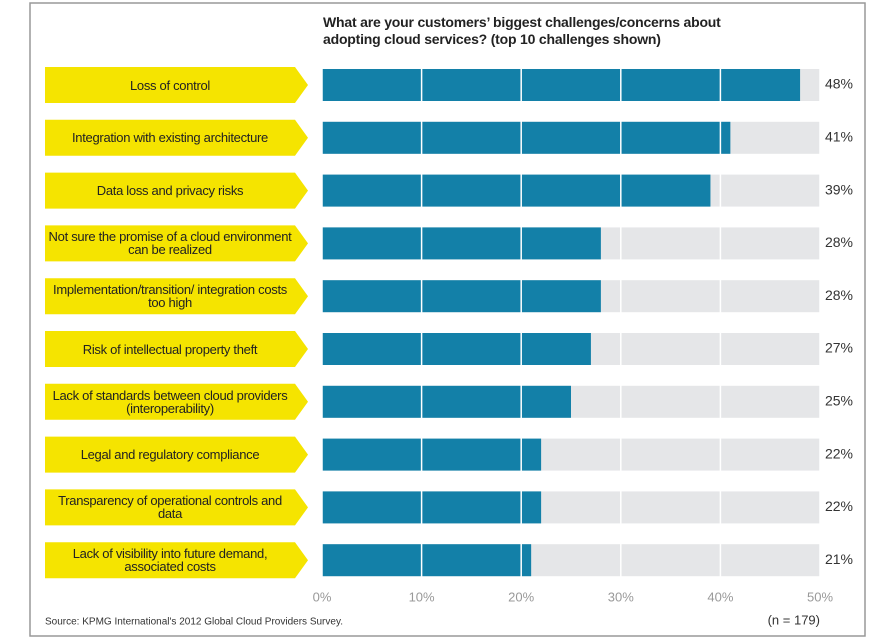 This screenshot has height=643, width=877. Describe the element at coordinates (322, 596) in the screenshot. I see `x-tick-label: 0%` at that location.